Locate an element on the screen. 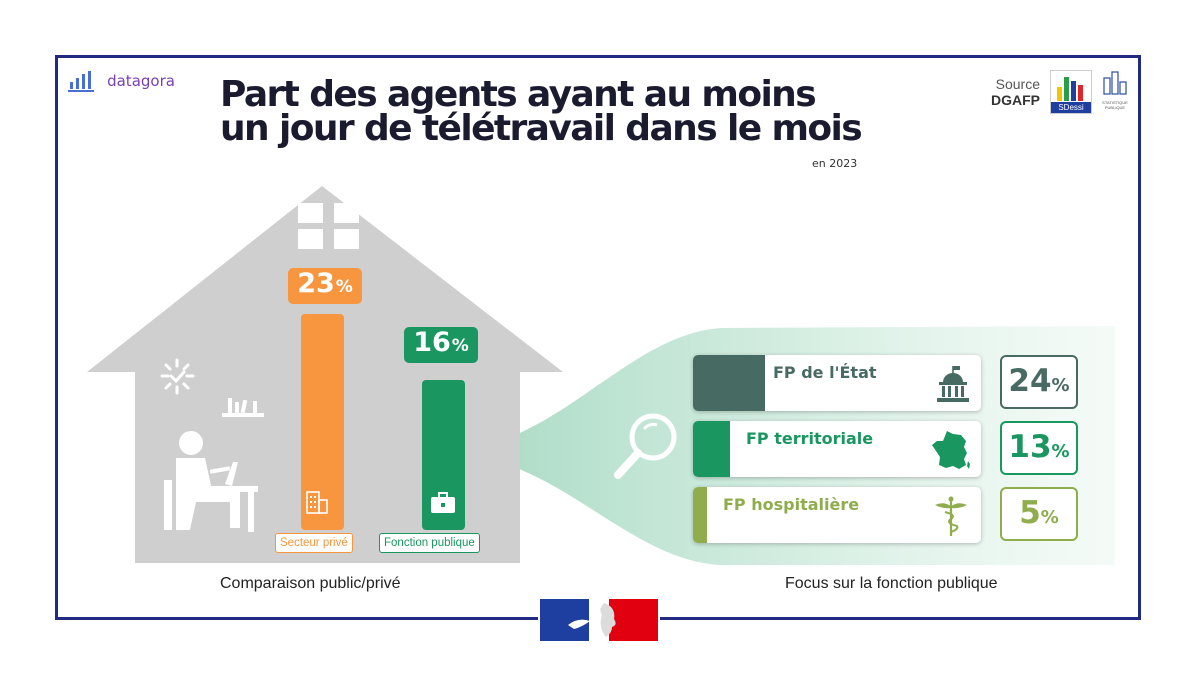  caption-focus: Focus sur la fonction publique is located at coordinates (891, 583).